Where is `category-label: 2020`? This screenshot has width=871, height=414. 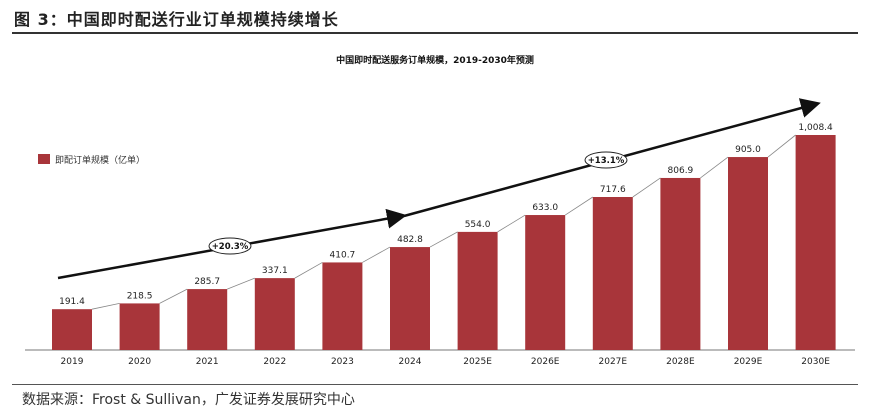 category-label: 2020 is located at coordinates (139, 362).